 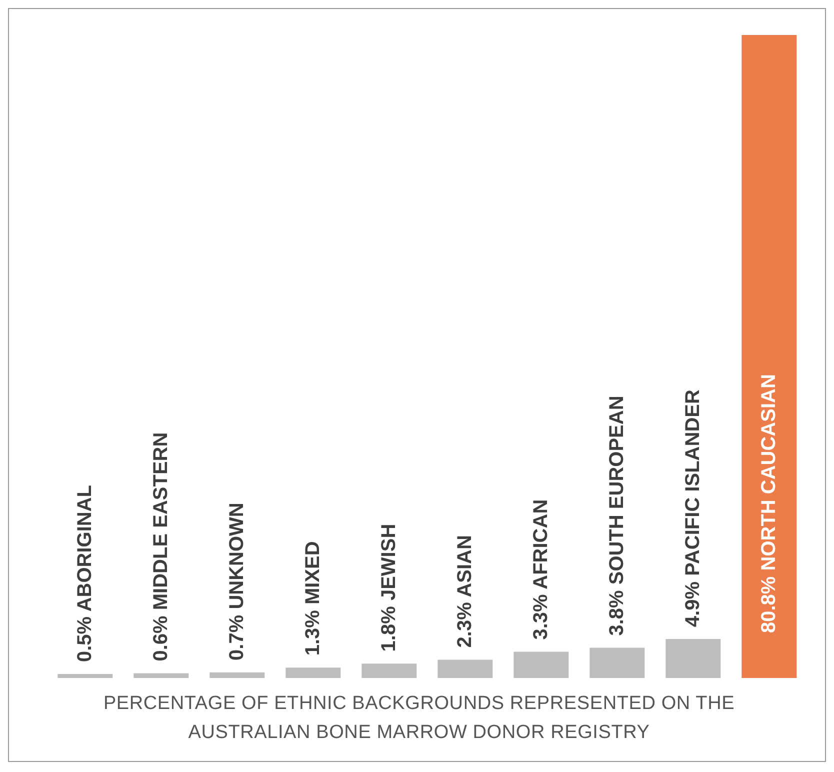 I want to click on data-label: 3.3% AFRICAN, so click(x=541, y=569).